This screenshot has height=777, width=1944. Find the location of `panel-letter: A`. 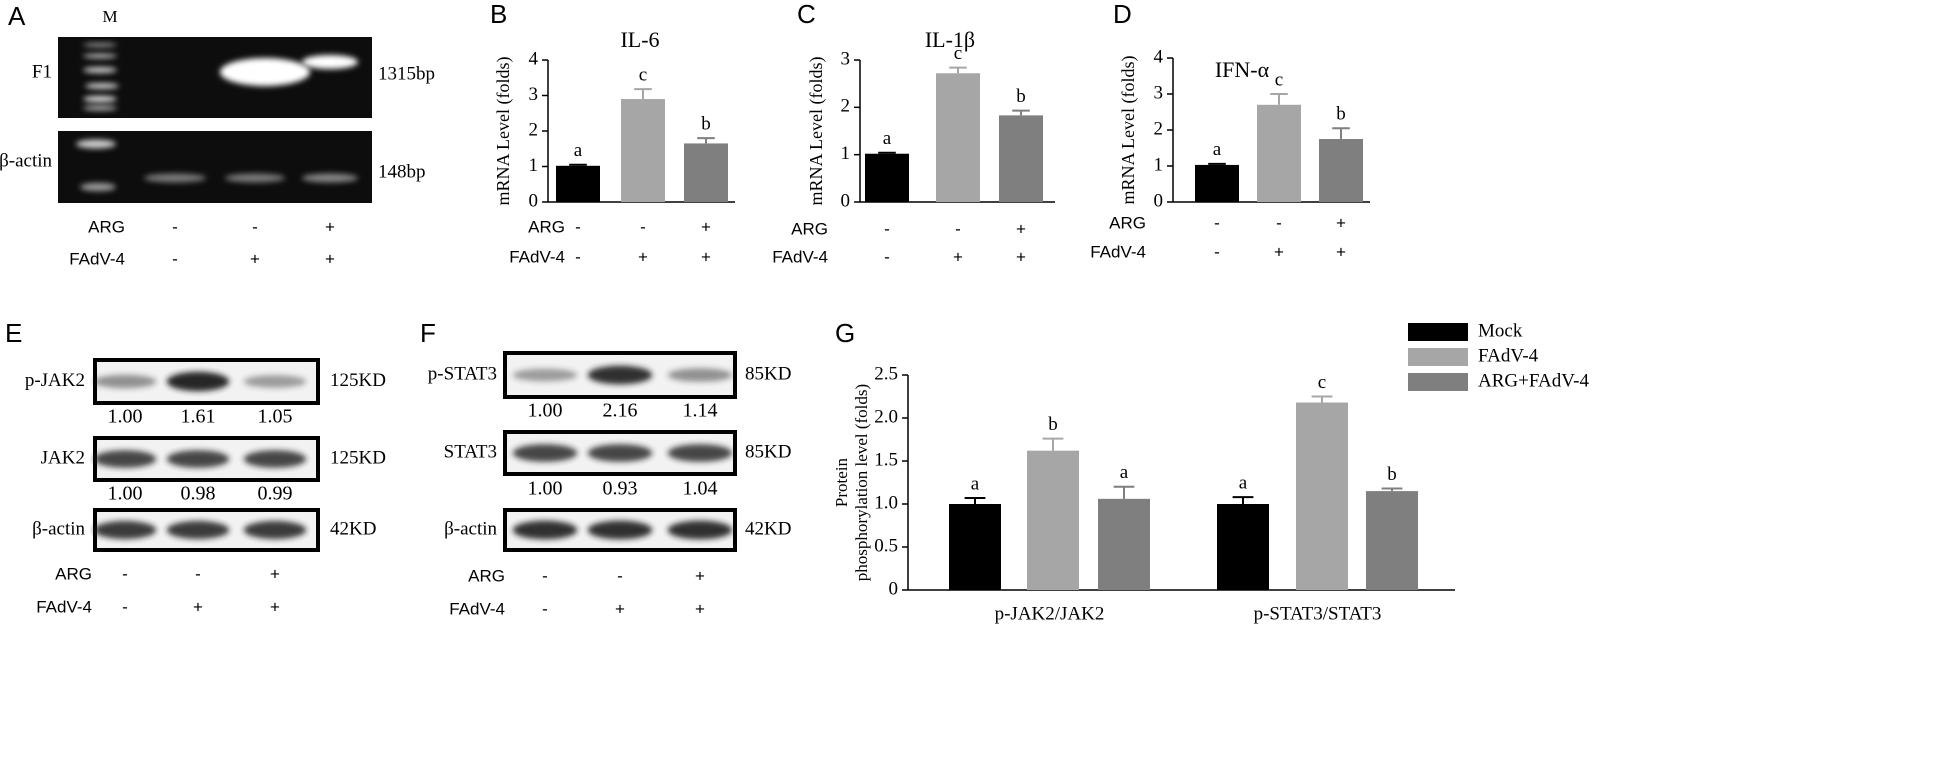

panel-letter: A is located at coordinates (17, 16).